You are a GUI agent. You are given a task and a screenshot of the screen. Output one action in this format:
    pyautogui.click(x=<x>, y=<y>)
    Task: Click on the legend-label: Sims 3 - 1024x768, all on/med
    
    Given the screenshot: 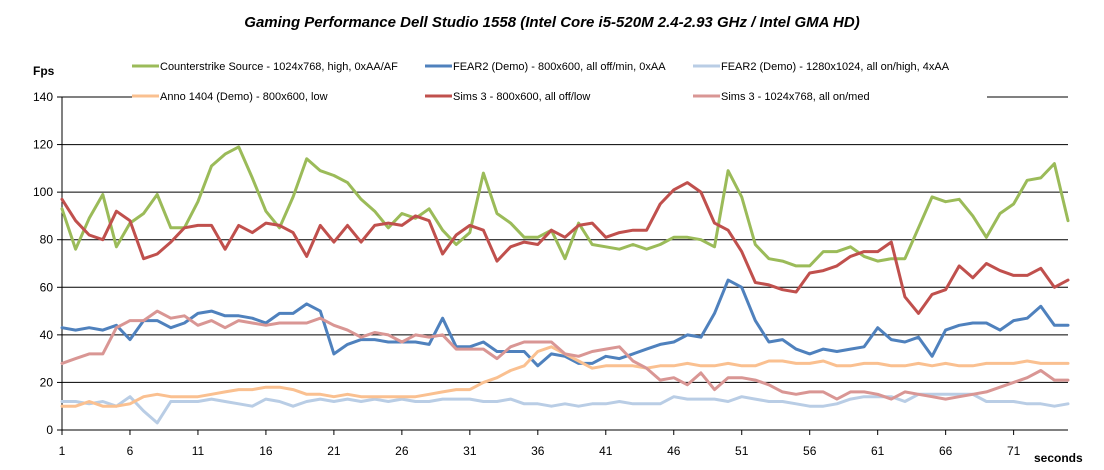 What is the action you would take?
    pyautogui.click(x=795, y=97)
    